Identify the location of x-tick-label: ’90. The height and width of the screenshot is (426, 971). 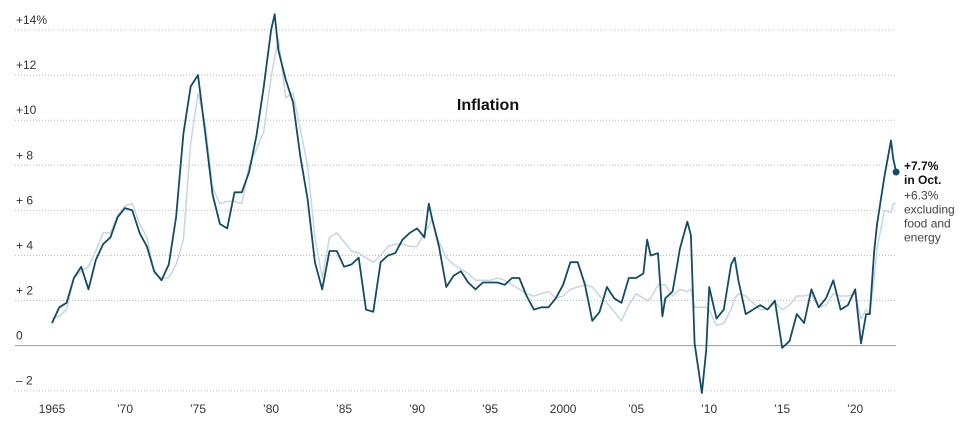
(417, 409).